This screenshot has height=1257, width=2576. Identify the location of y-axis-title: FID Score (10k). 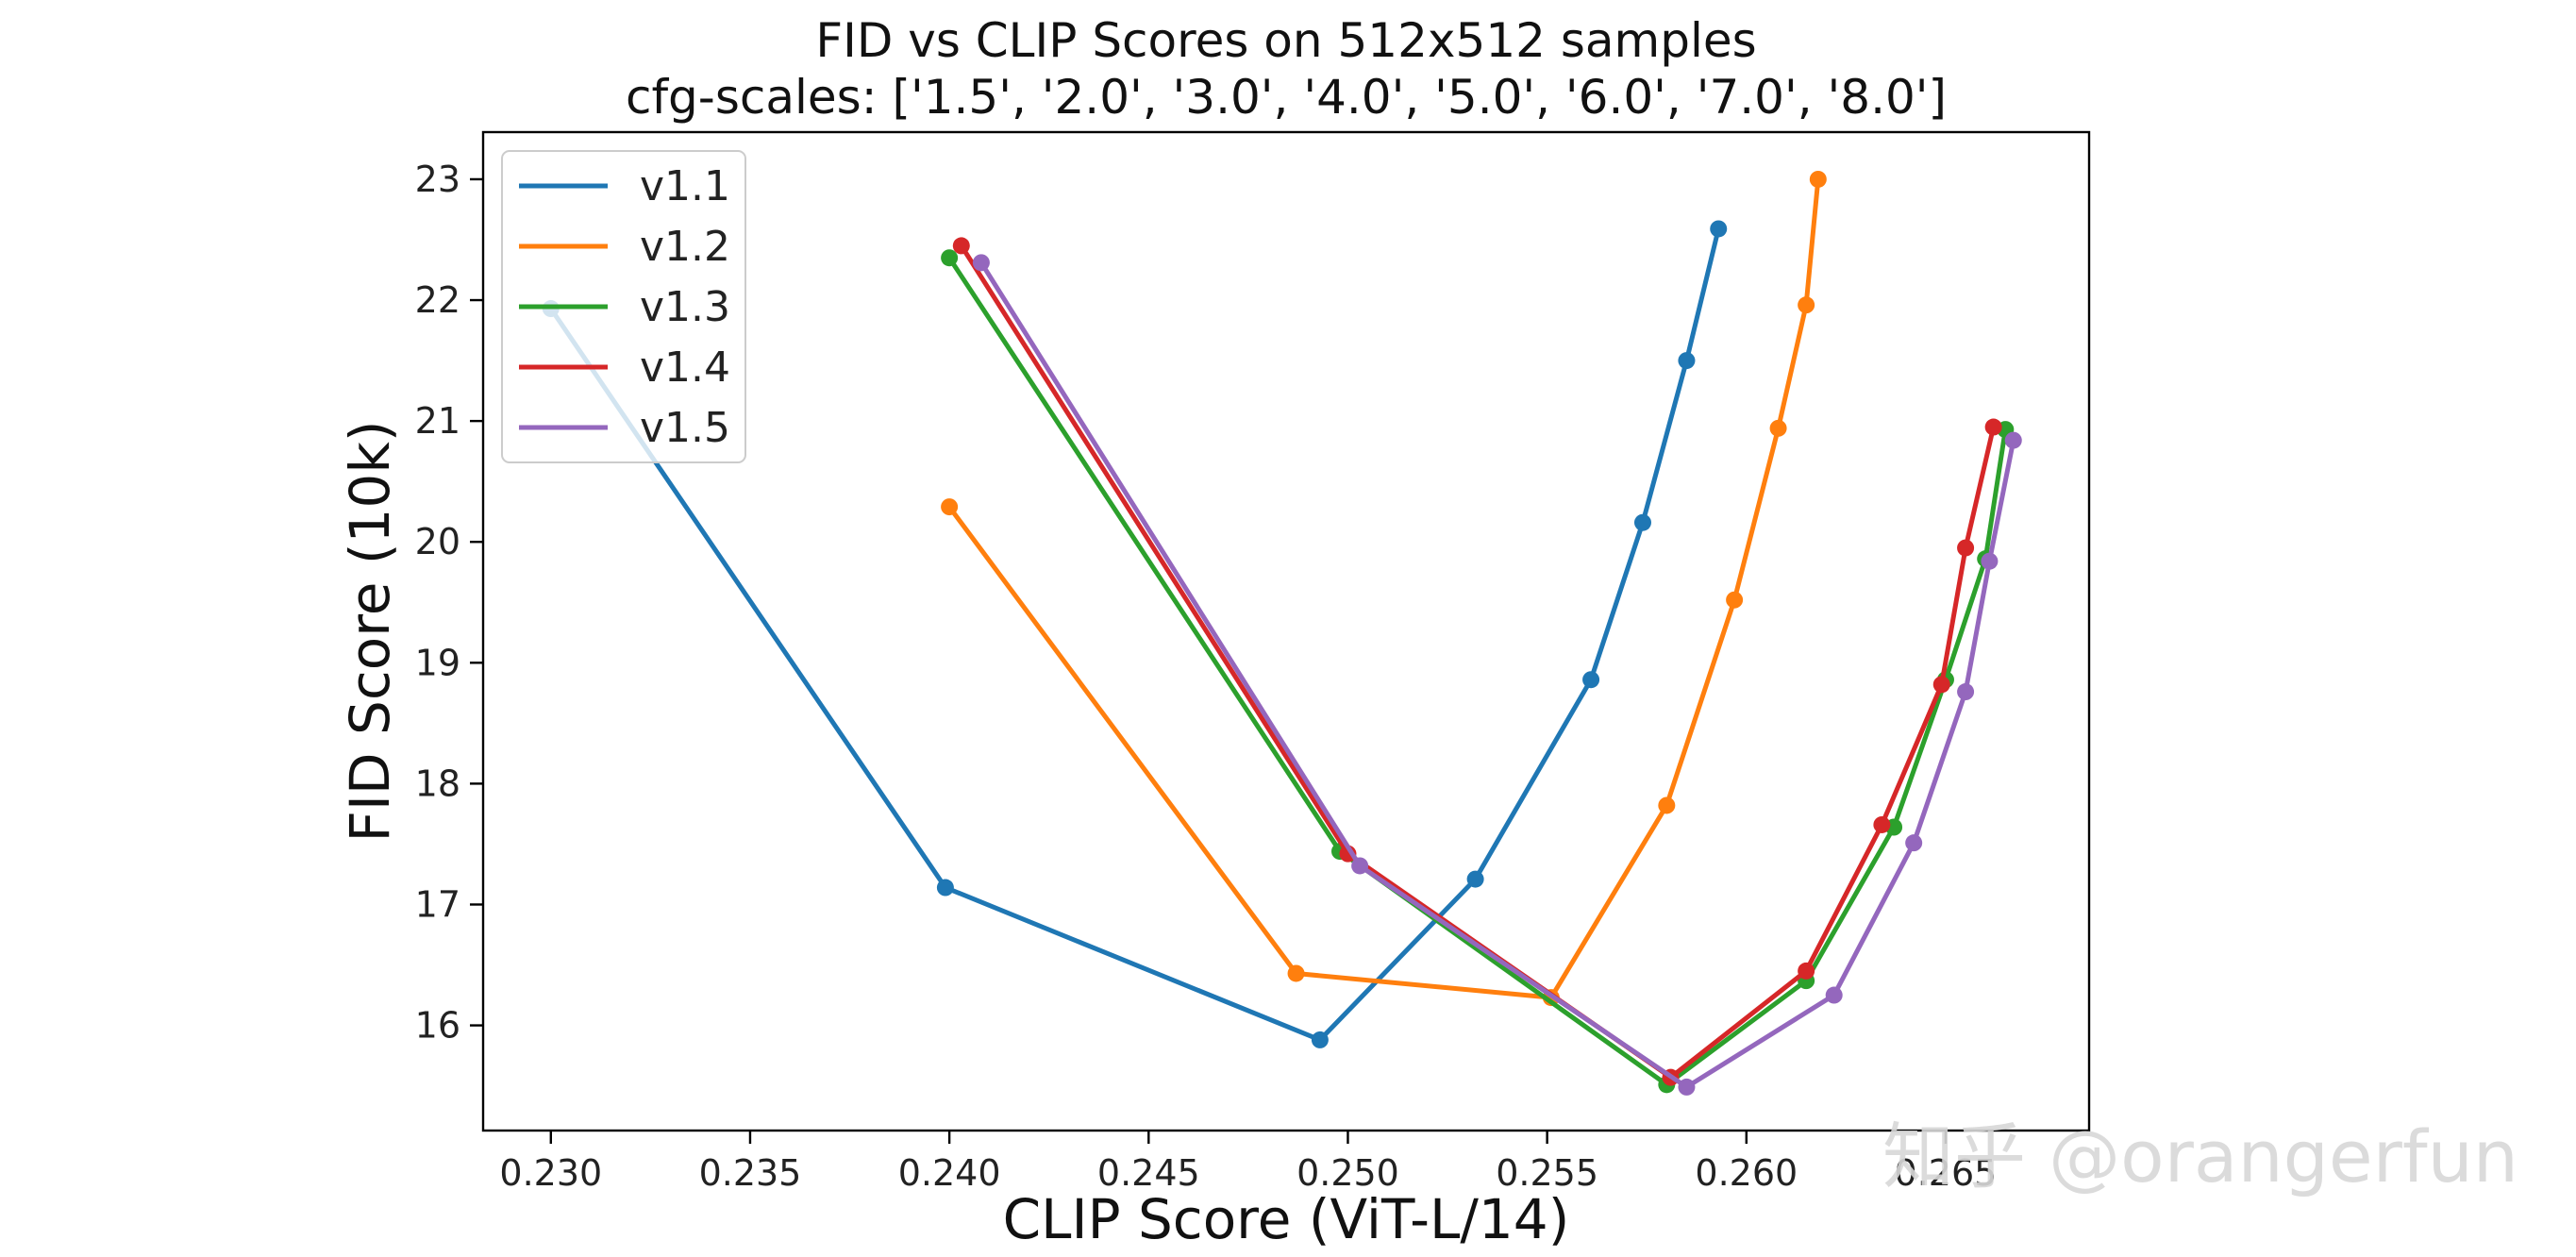
(370, 631).